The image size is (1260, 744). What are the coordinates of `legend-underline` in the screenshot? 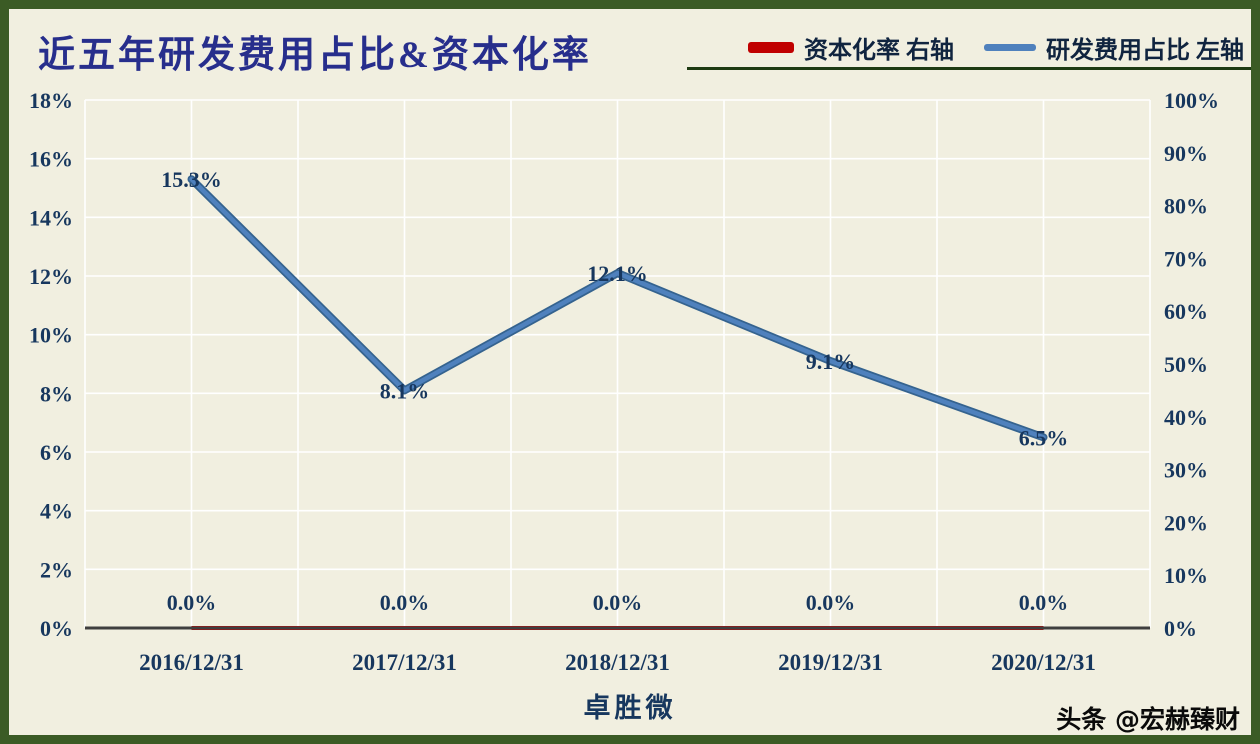 It's located at (969, 68).